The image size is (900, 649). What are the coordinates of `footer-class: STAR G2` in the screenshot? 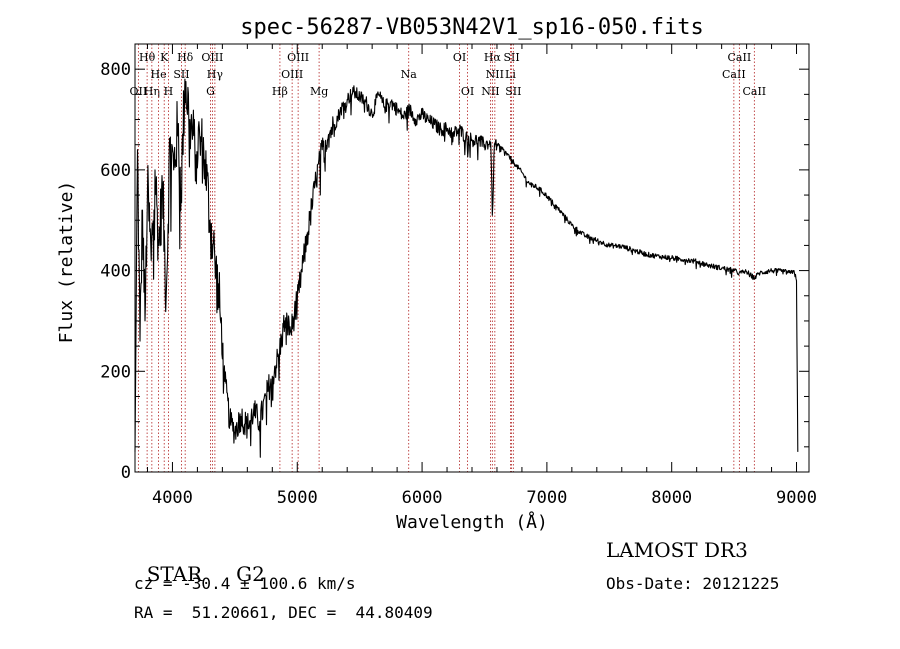 It's located at (199, 562).